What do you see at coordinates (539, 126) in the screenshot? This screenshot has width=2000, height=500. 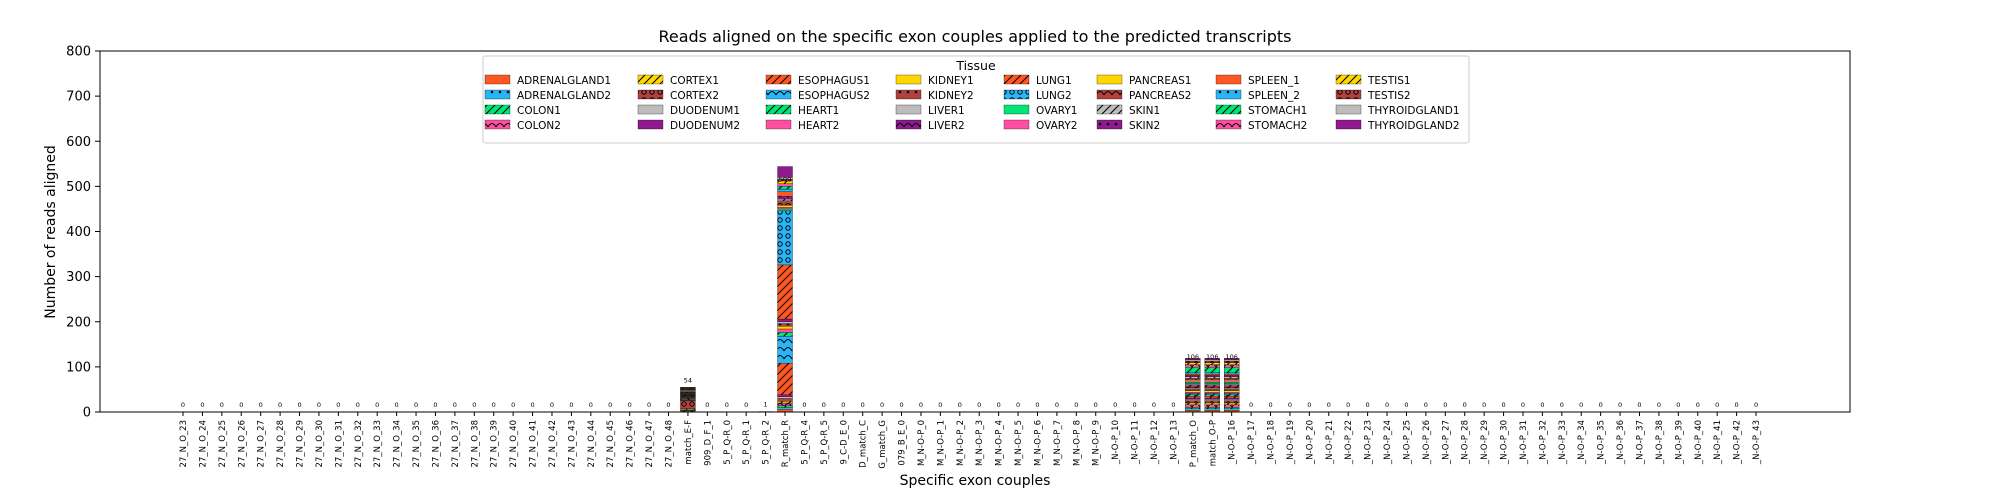 I see `legend-entry: COLON2` at bounding box center [539, 126].